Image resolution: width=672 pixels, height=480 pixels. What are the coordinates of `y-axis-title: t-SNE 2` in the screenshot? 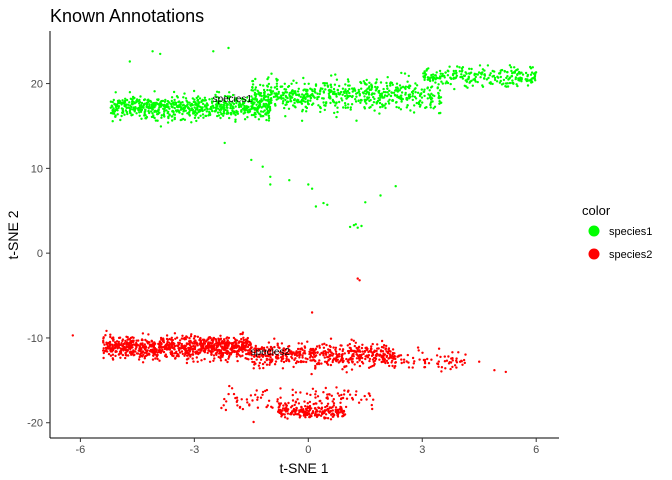 It's located at (13, 234).